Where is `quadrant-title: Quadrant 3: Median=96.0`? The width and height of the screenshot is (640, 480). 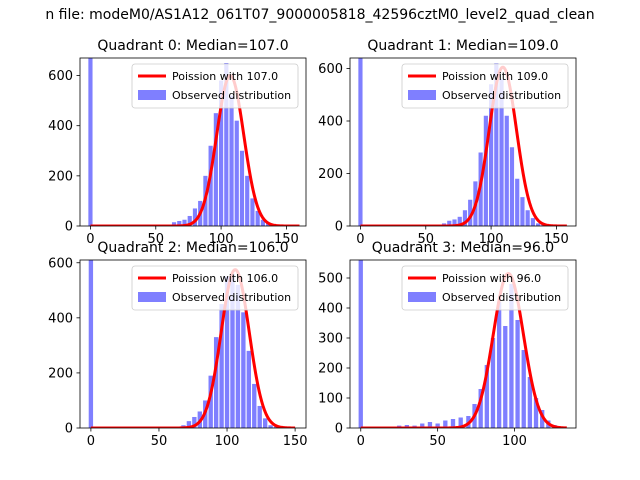
quadrant-title: Quadrant 3: Median=96.0 is located at coordinates (463, 248).